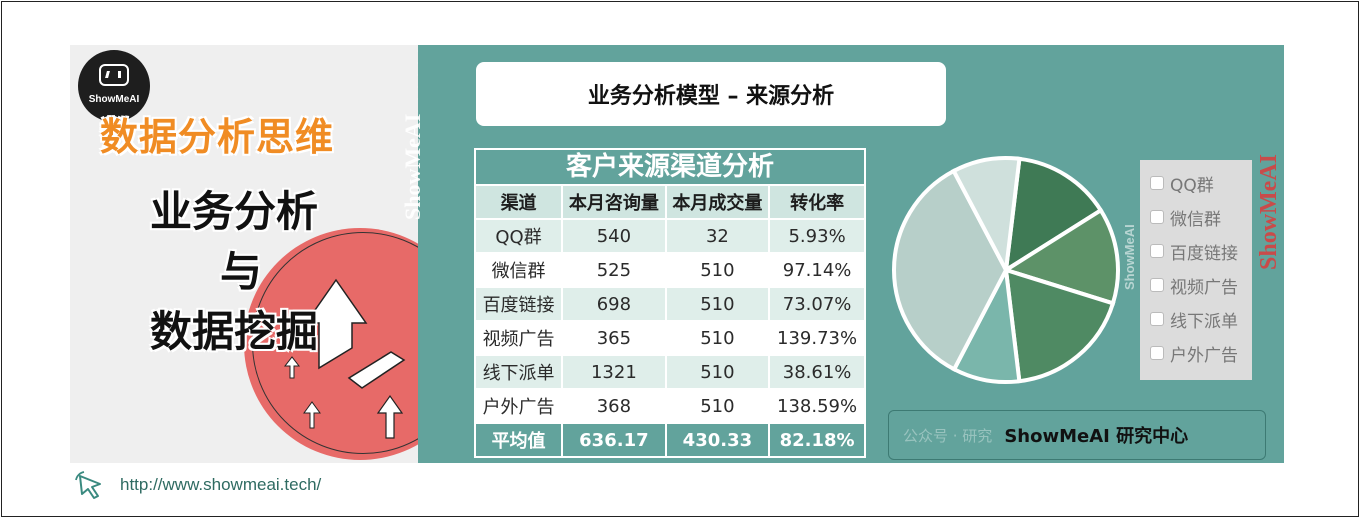  I want to click on table-row: 百度链接 698 510 73.07%, so click(669, 304).